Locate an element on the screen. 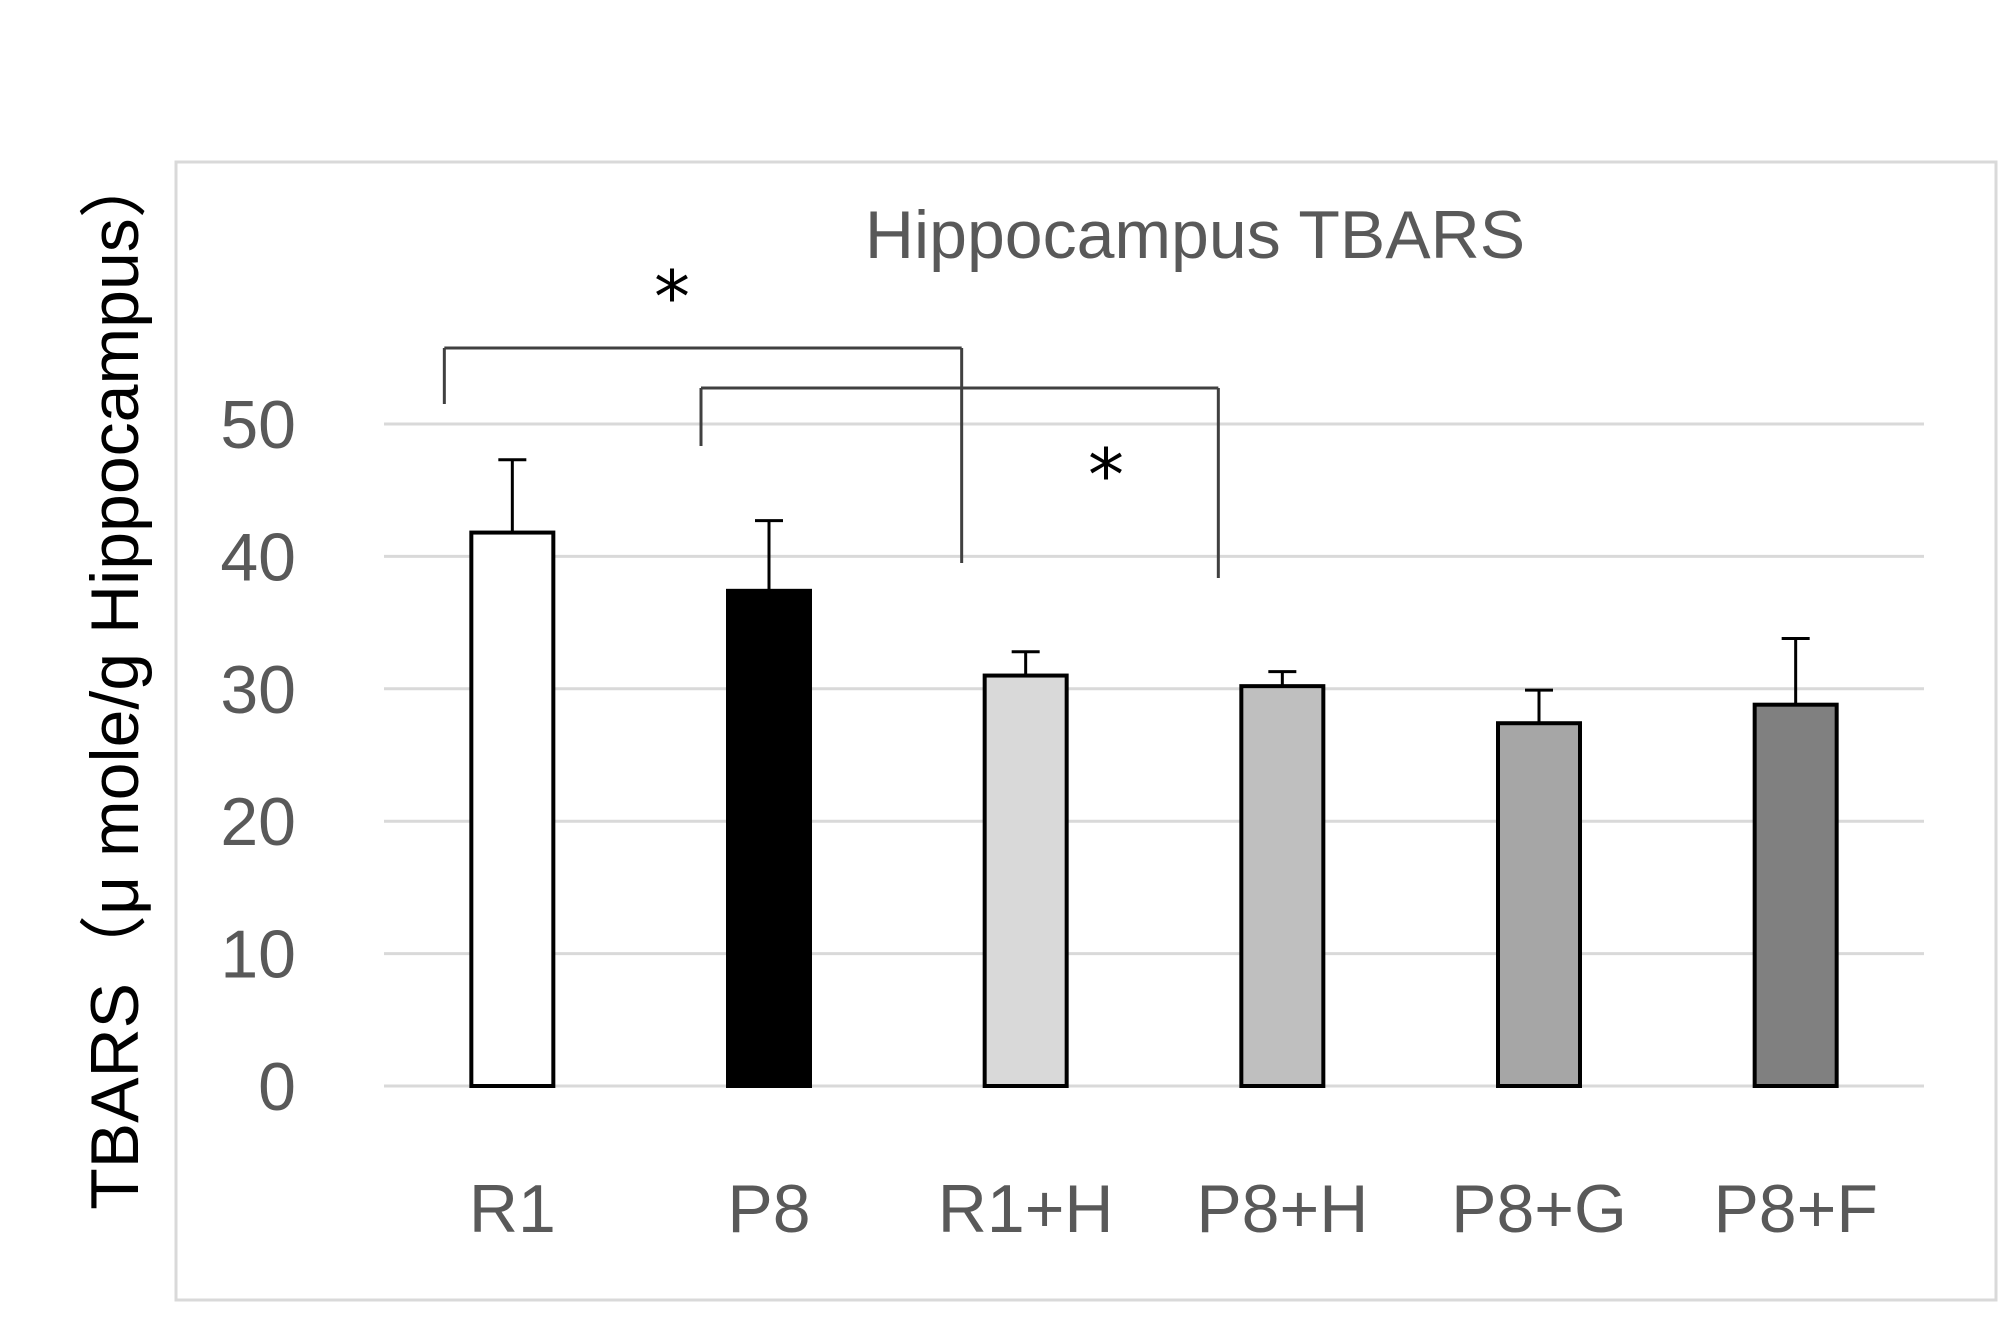 The height and width of the screenshot is (1335, 2012). y-tick-labels: 0 10 20 30 40 50 is located at coordinates (258, 756).